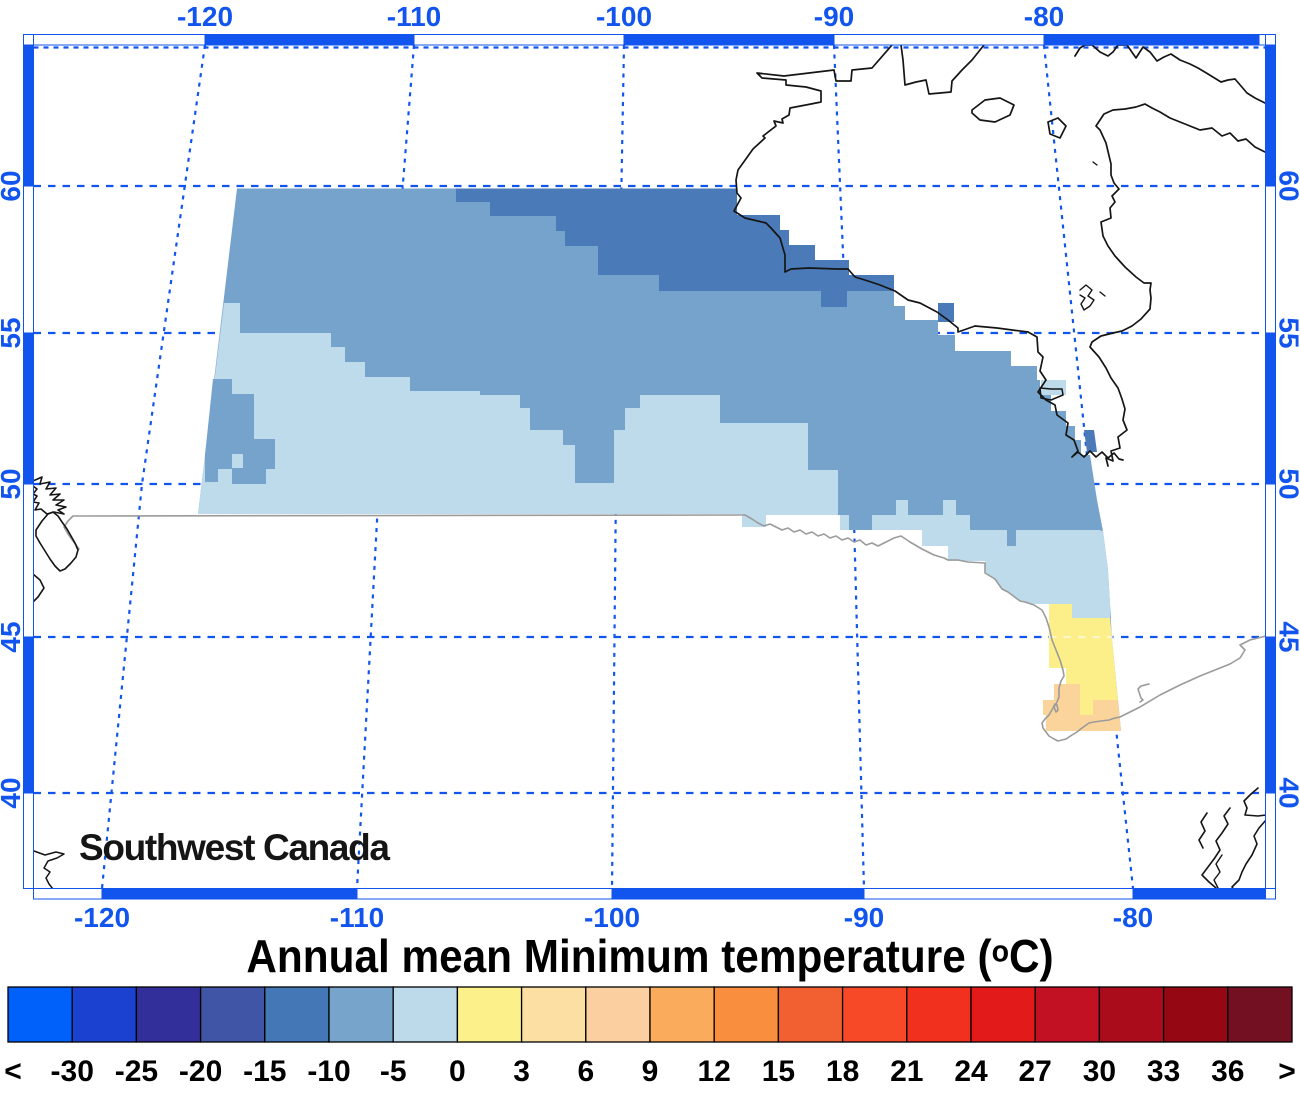 Image resolution: width=1300 pixels, height=1094 pixels. I want to click on svg-text: -15, so click(264, 1071).